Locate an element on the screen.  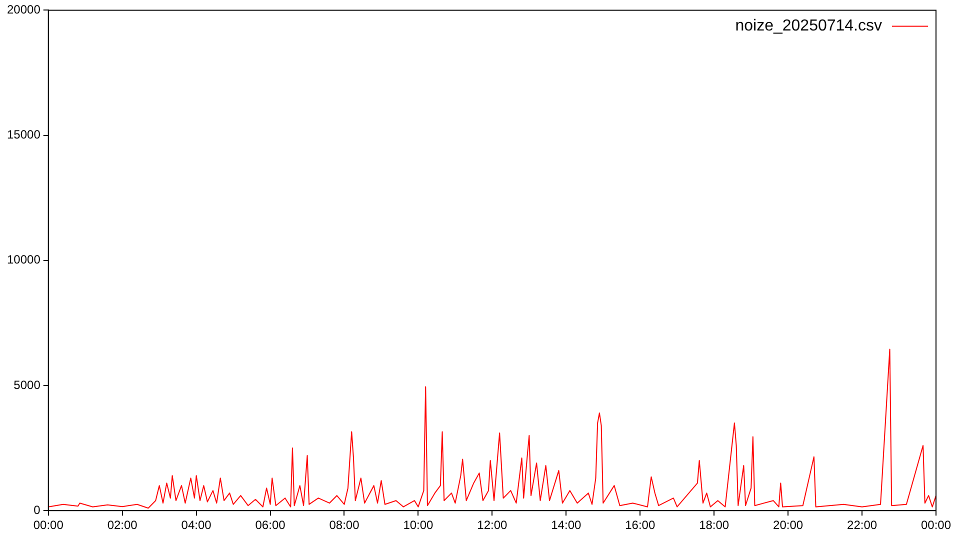
y-tick-label: 10000 is located at coordinates (23, 259).